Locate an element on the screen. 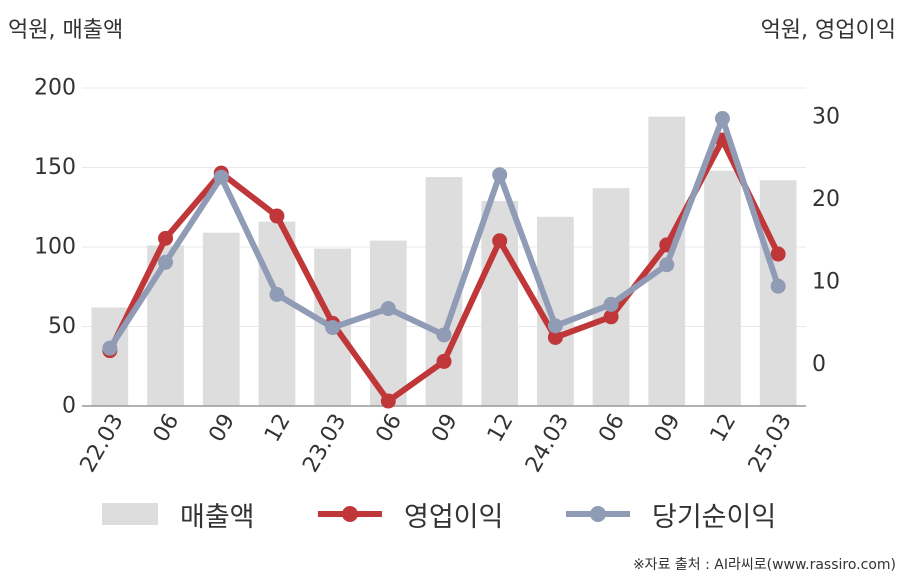  right-axis-unit: 억원, 영업이익 is located at coordinates (828, 30).